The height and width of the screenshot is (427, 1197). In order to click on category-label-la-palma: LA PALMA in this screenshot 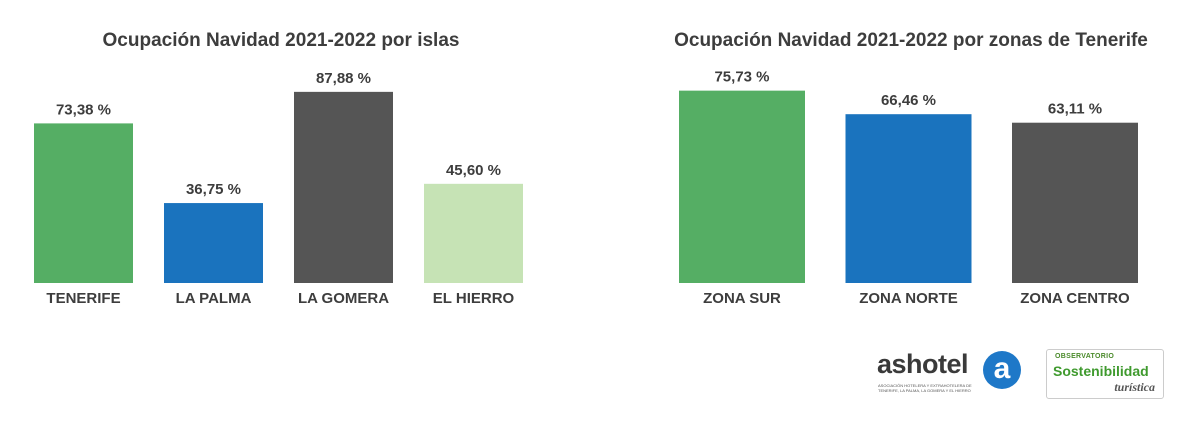, I will do `click(214, 298)`.